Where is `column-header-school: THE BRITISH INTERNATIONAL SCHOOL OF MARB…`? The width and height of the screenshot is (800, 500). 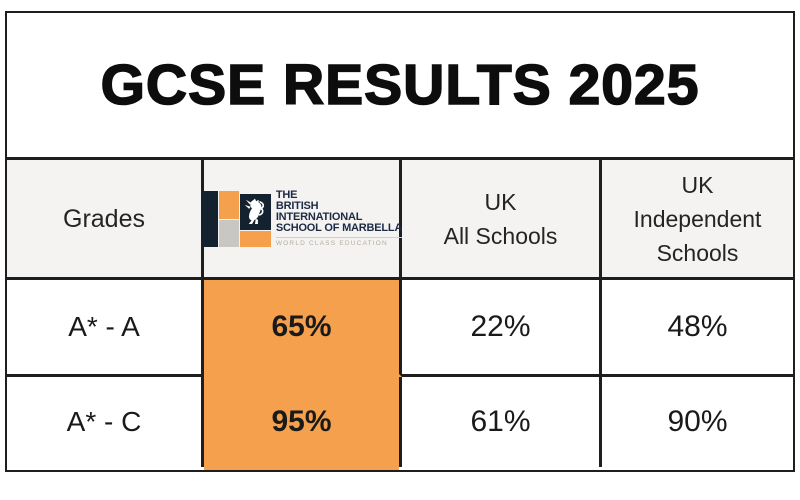 column-header-school: THE BRITISH INTERNATIONAL SCHOOL OF MARB… is located at coordinates (301, 220).